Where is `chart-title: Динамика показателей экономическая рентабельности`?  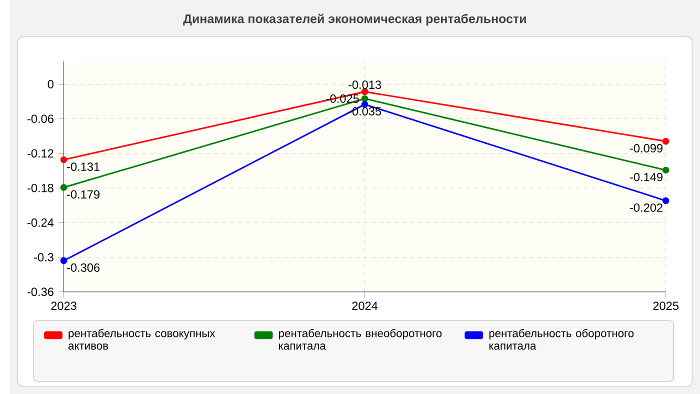 chart-title: Динамика показателей экономическая рентабельности is located at coordinates (354, 20).